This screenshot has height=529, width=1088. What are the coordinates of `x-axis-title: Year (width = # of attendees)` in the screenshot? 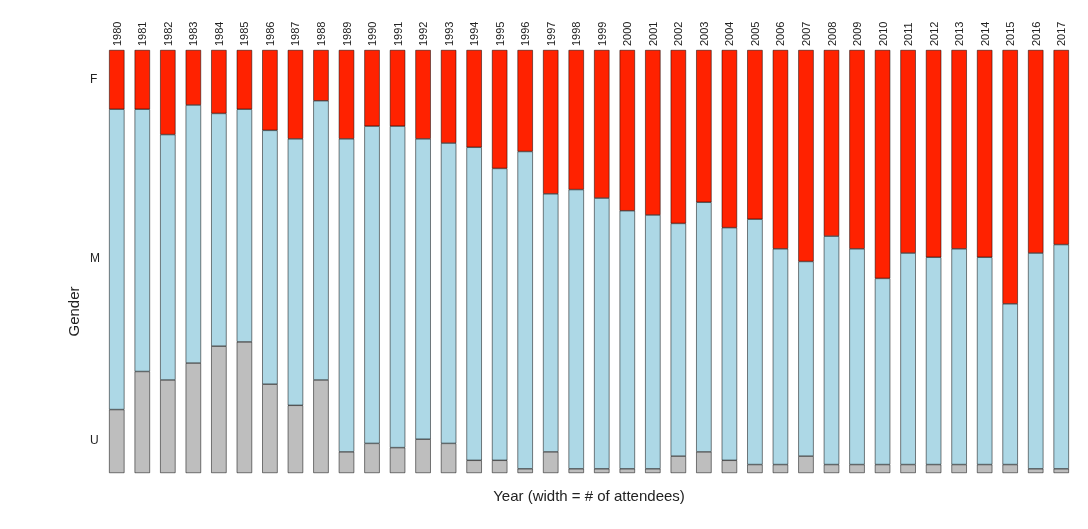 It's located at (589, 495).